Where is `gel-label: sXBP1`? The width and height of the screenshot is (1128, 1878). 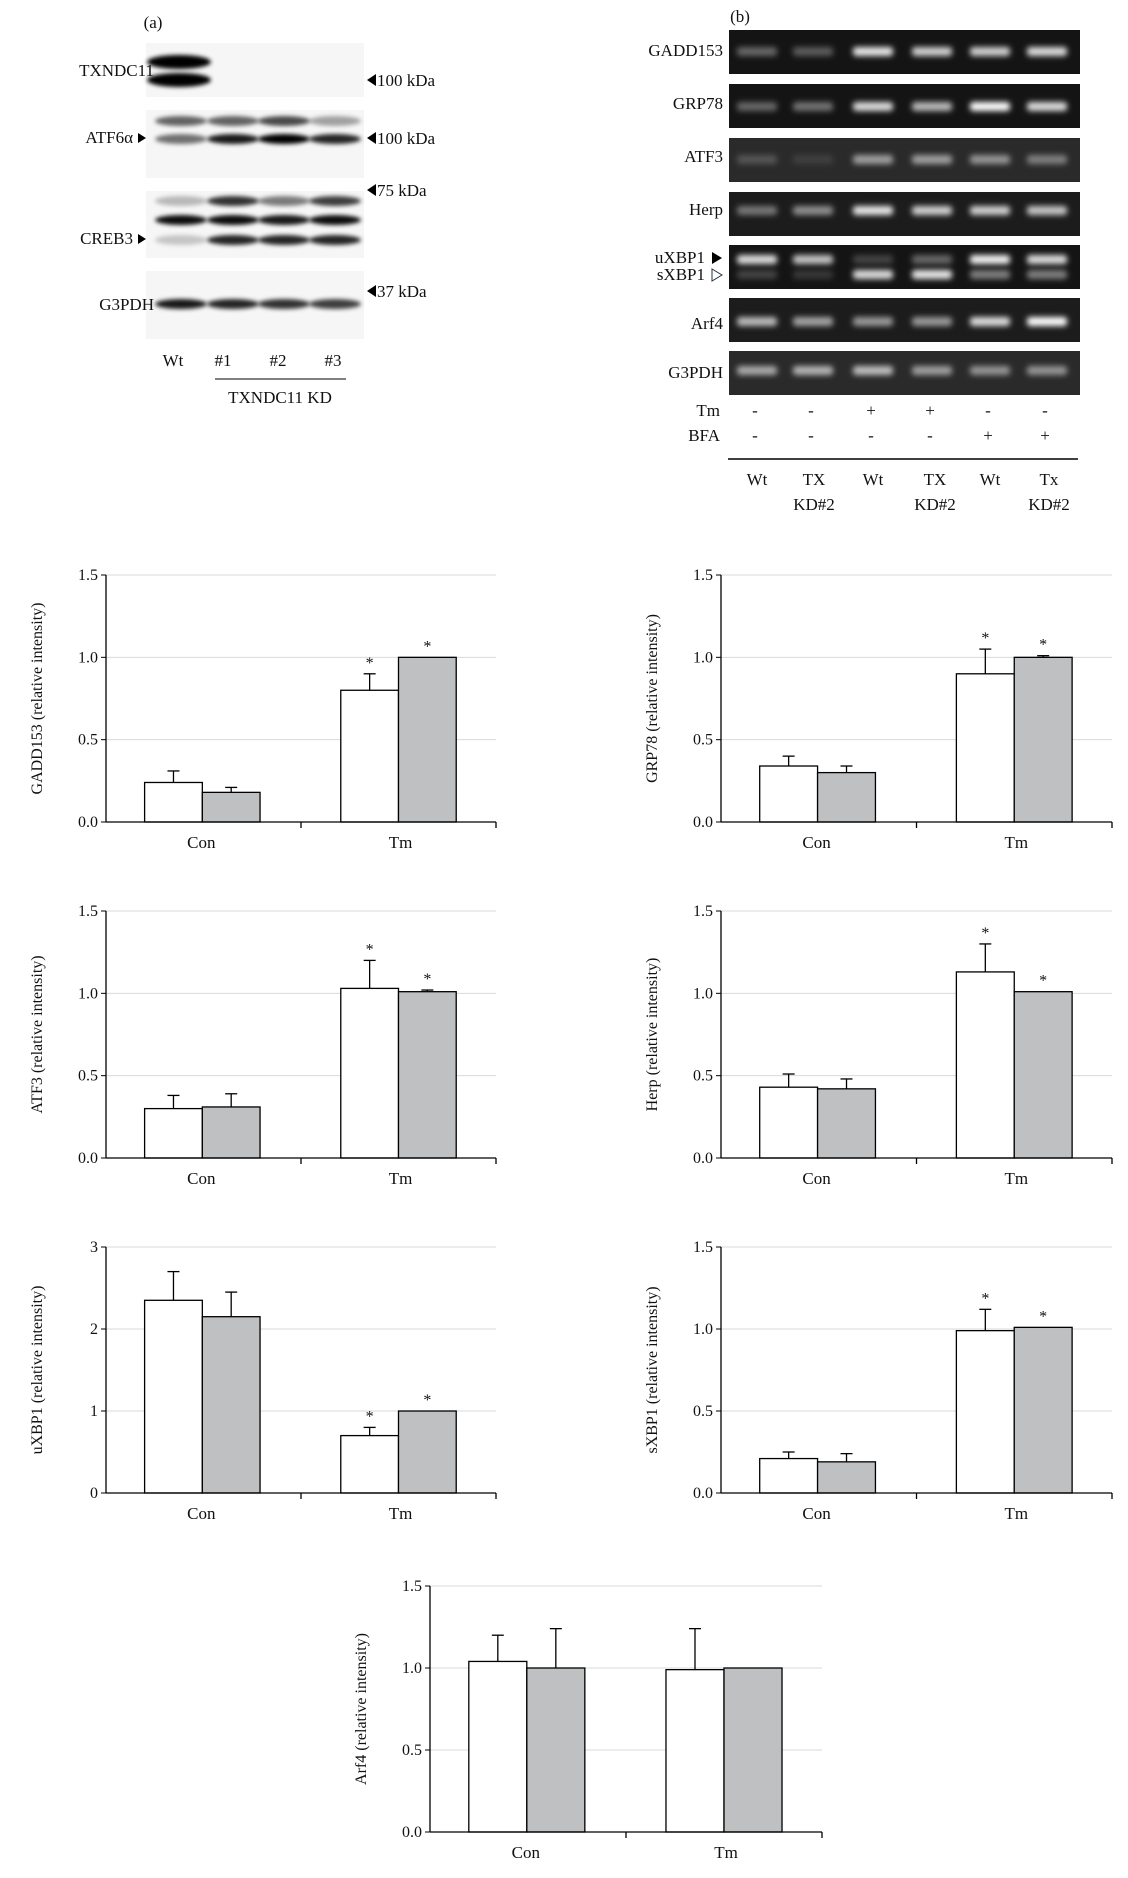
gel-label: sXBP1 is located at coordinates (681, 274).